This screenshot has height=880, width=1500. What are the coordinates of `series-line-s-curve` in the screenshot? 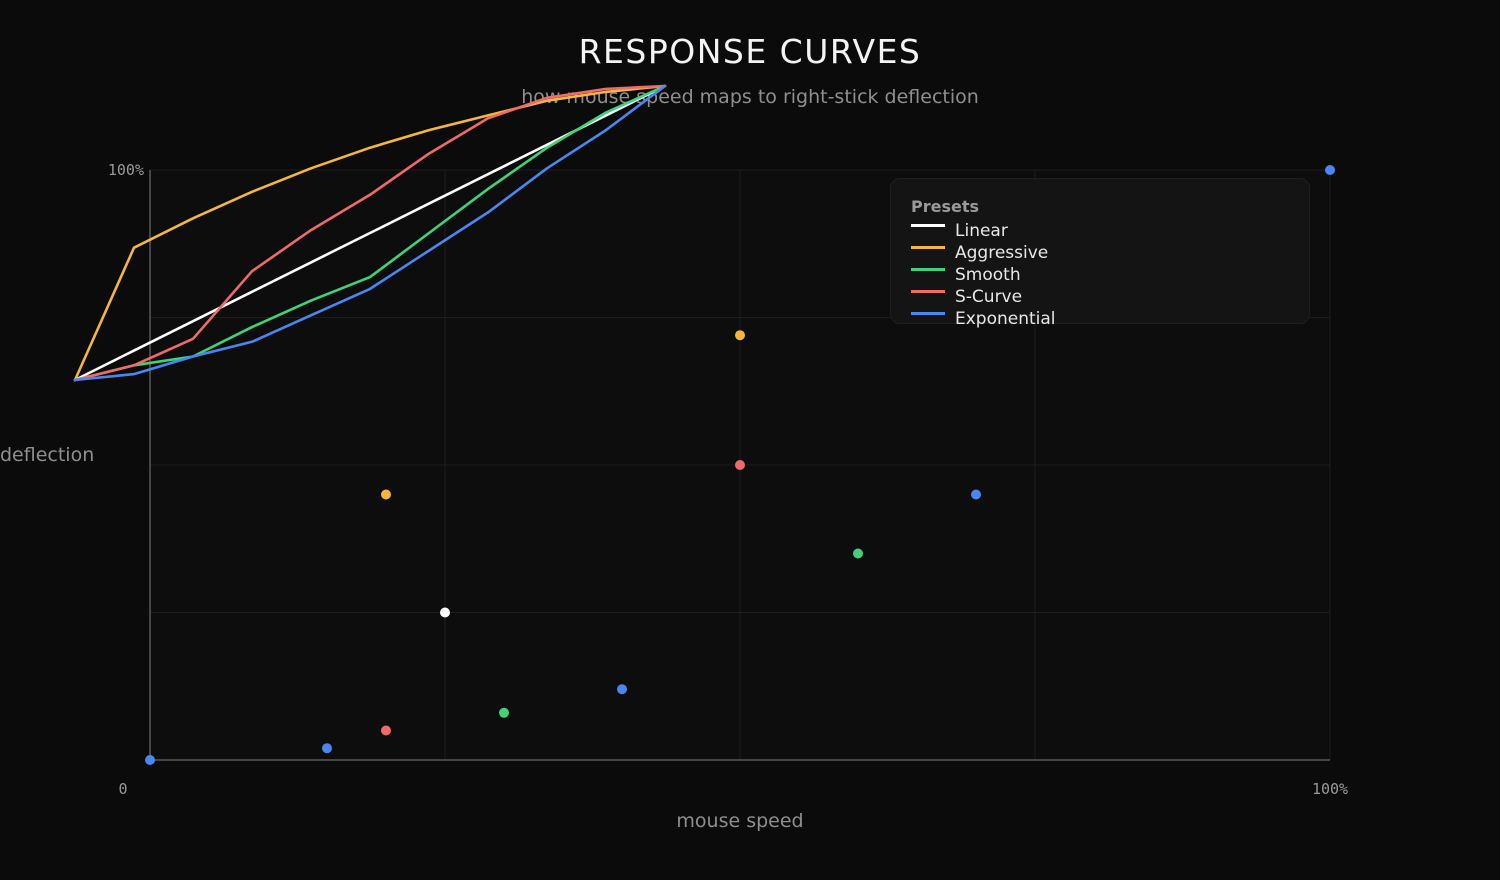 It's located at (370, 233).